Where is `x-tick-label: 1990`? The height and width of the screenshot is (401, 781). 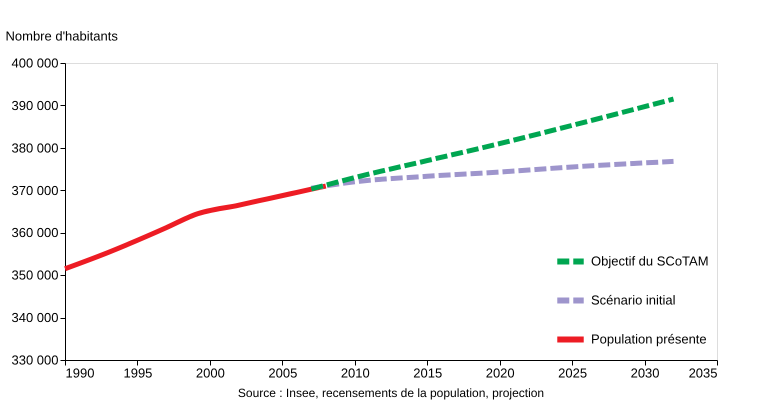
x-tick-label: 1990 is located at coordinates (80, 373).